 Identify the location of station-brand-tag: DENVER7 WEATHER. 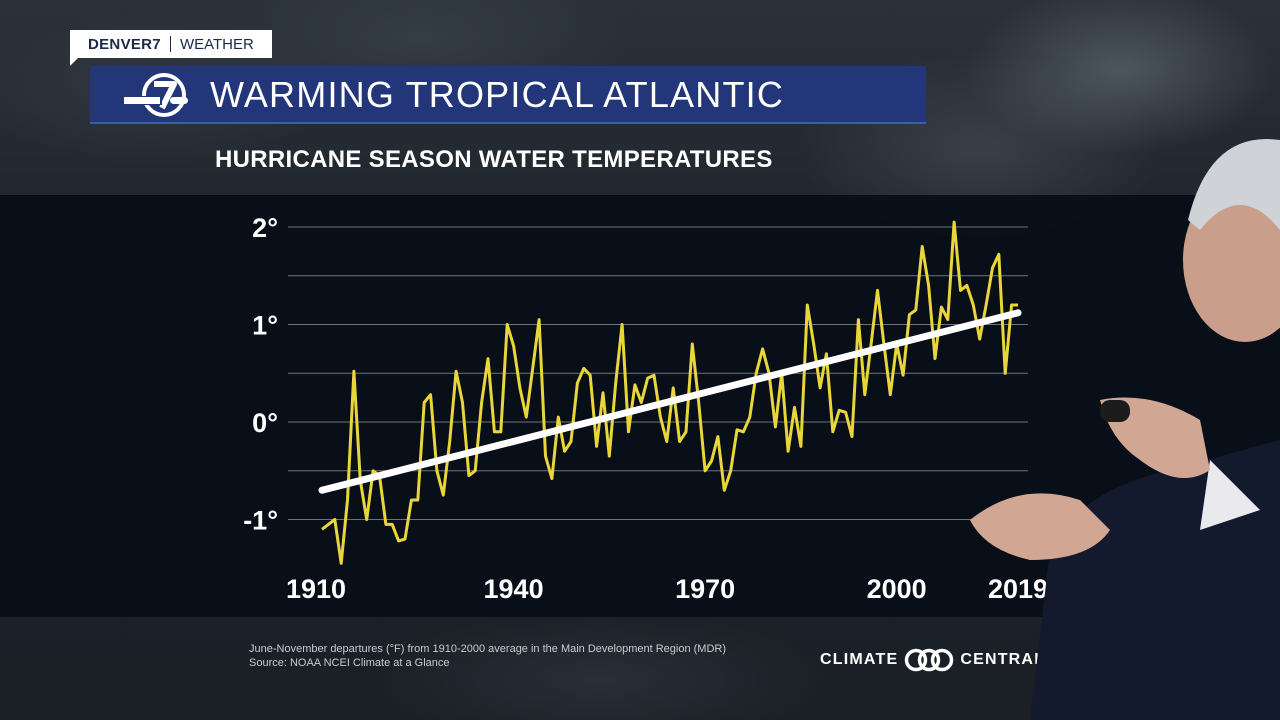
(171, 44).